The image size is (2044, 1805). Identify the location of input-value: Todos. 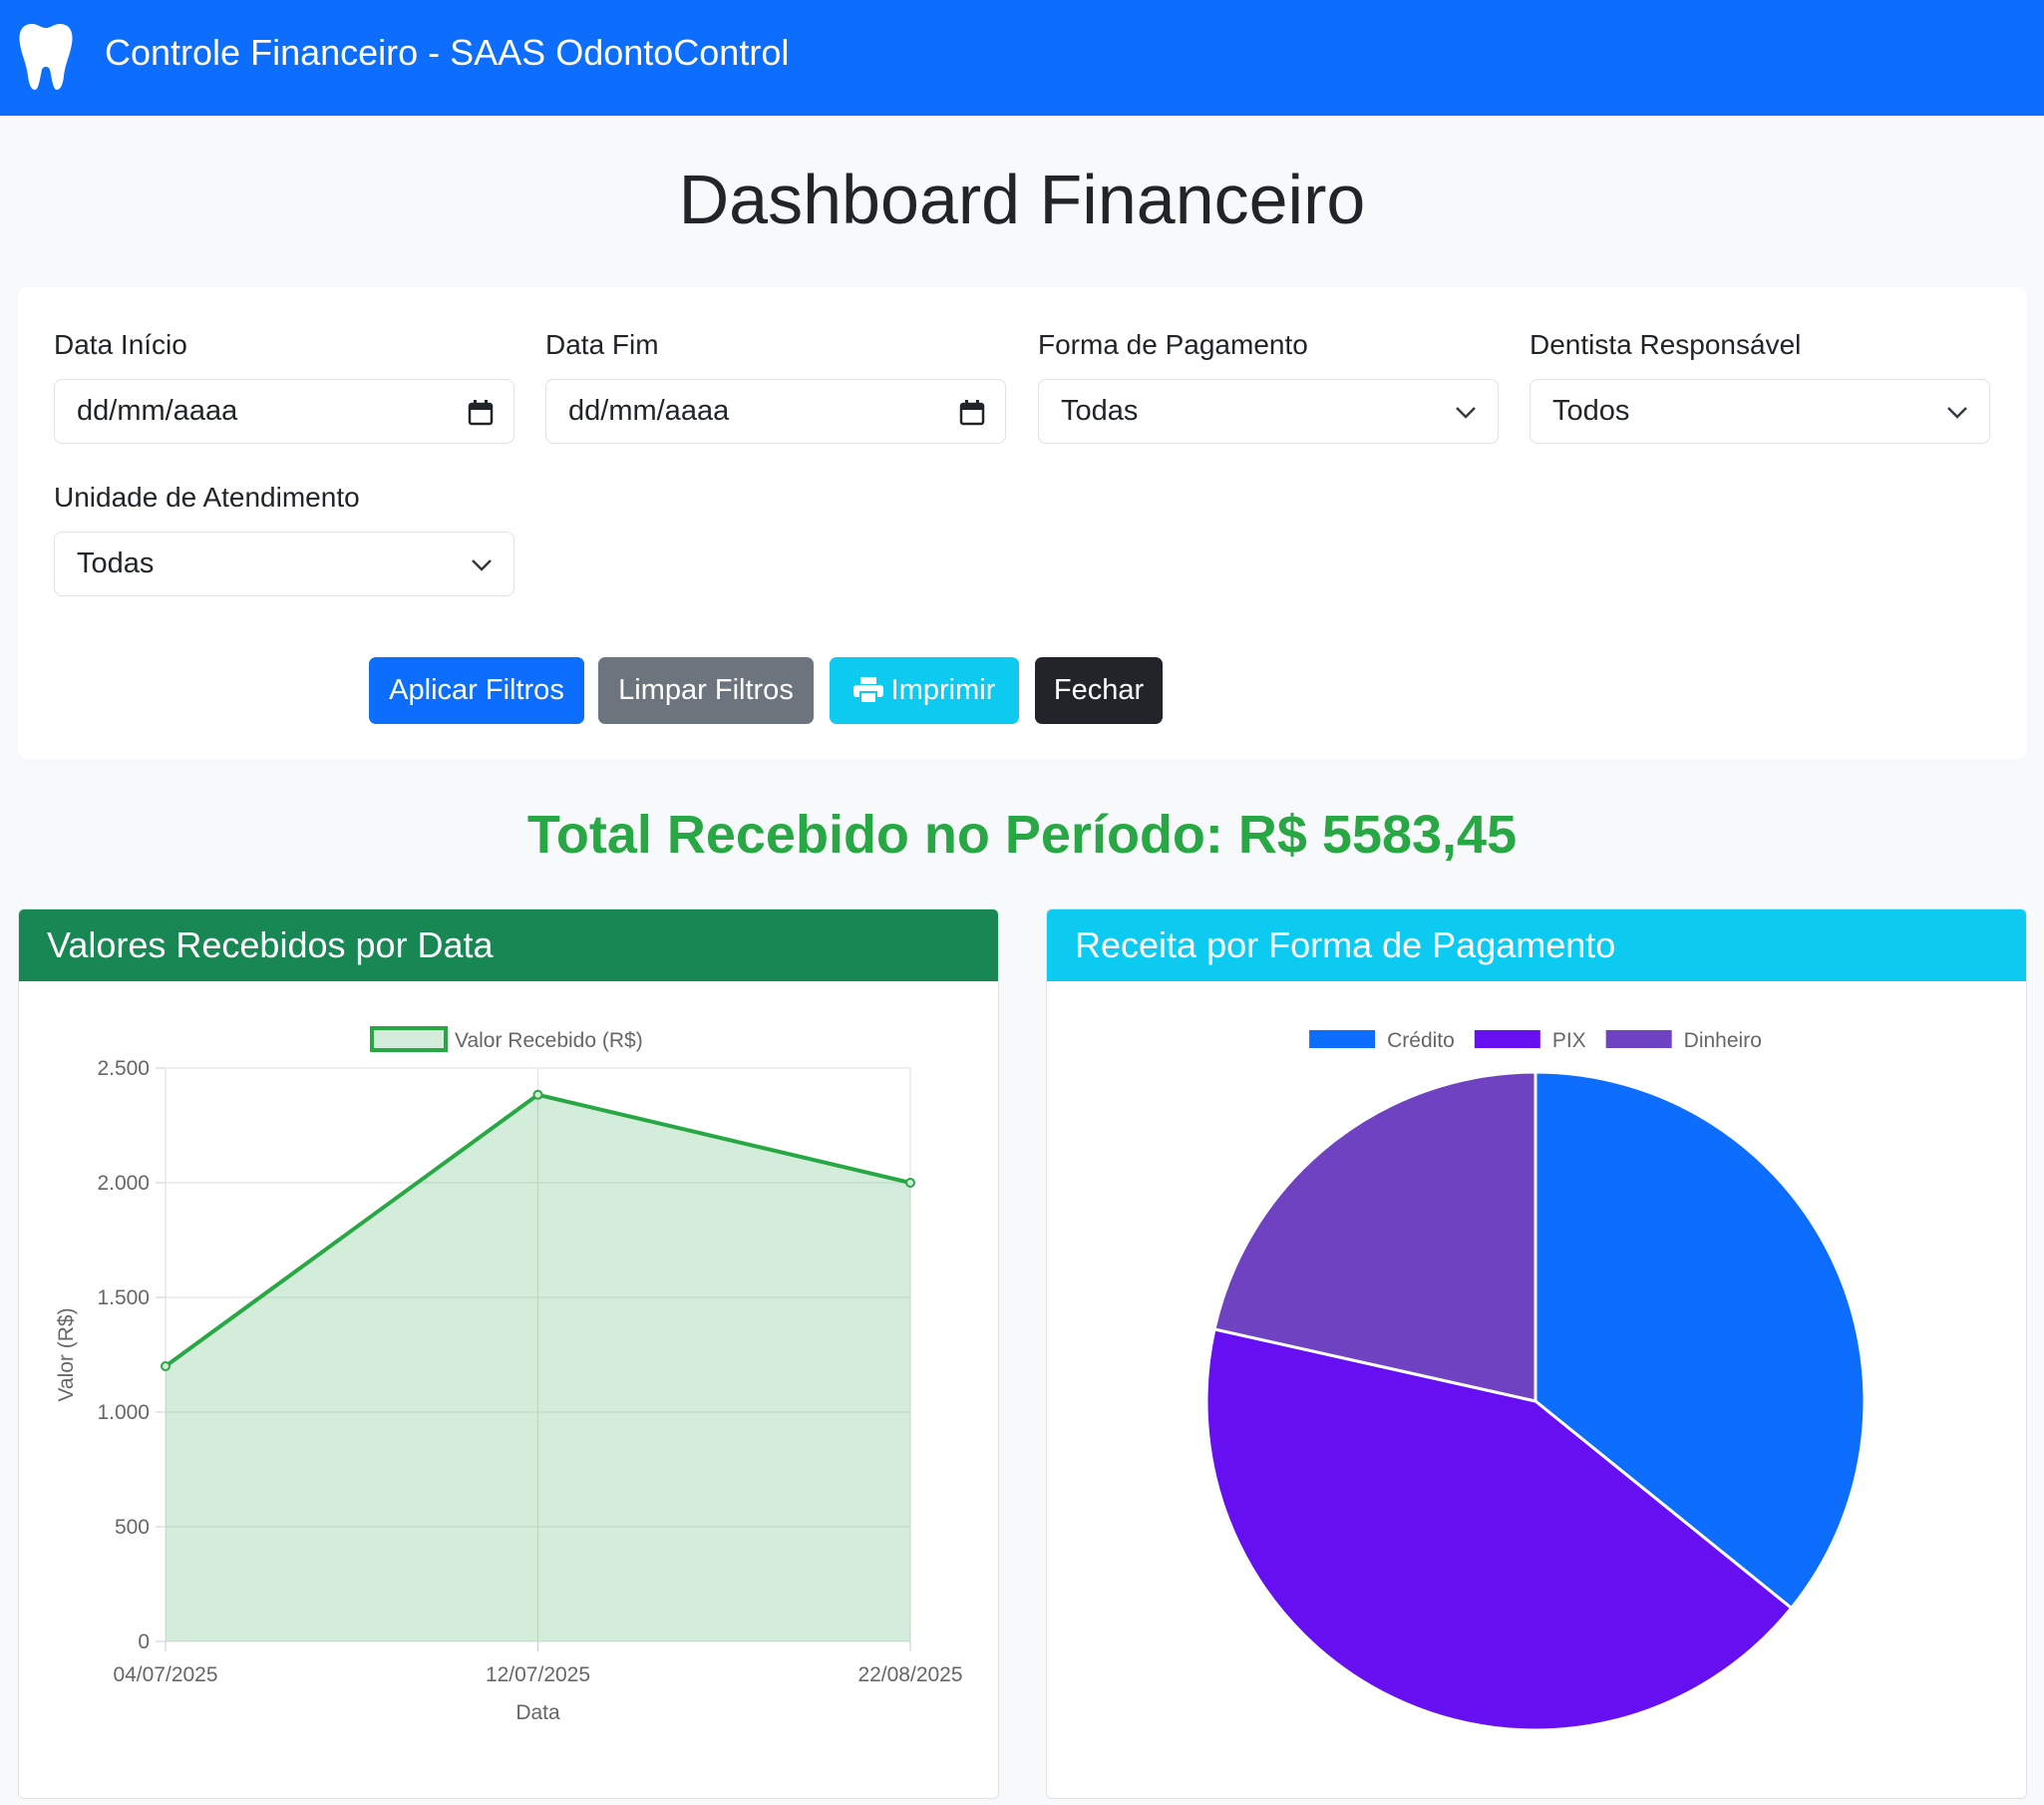
(1591, 411).